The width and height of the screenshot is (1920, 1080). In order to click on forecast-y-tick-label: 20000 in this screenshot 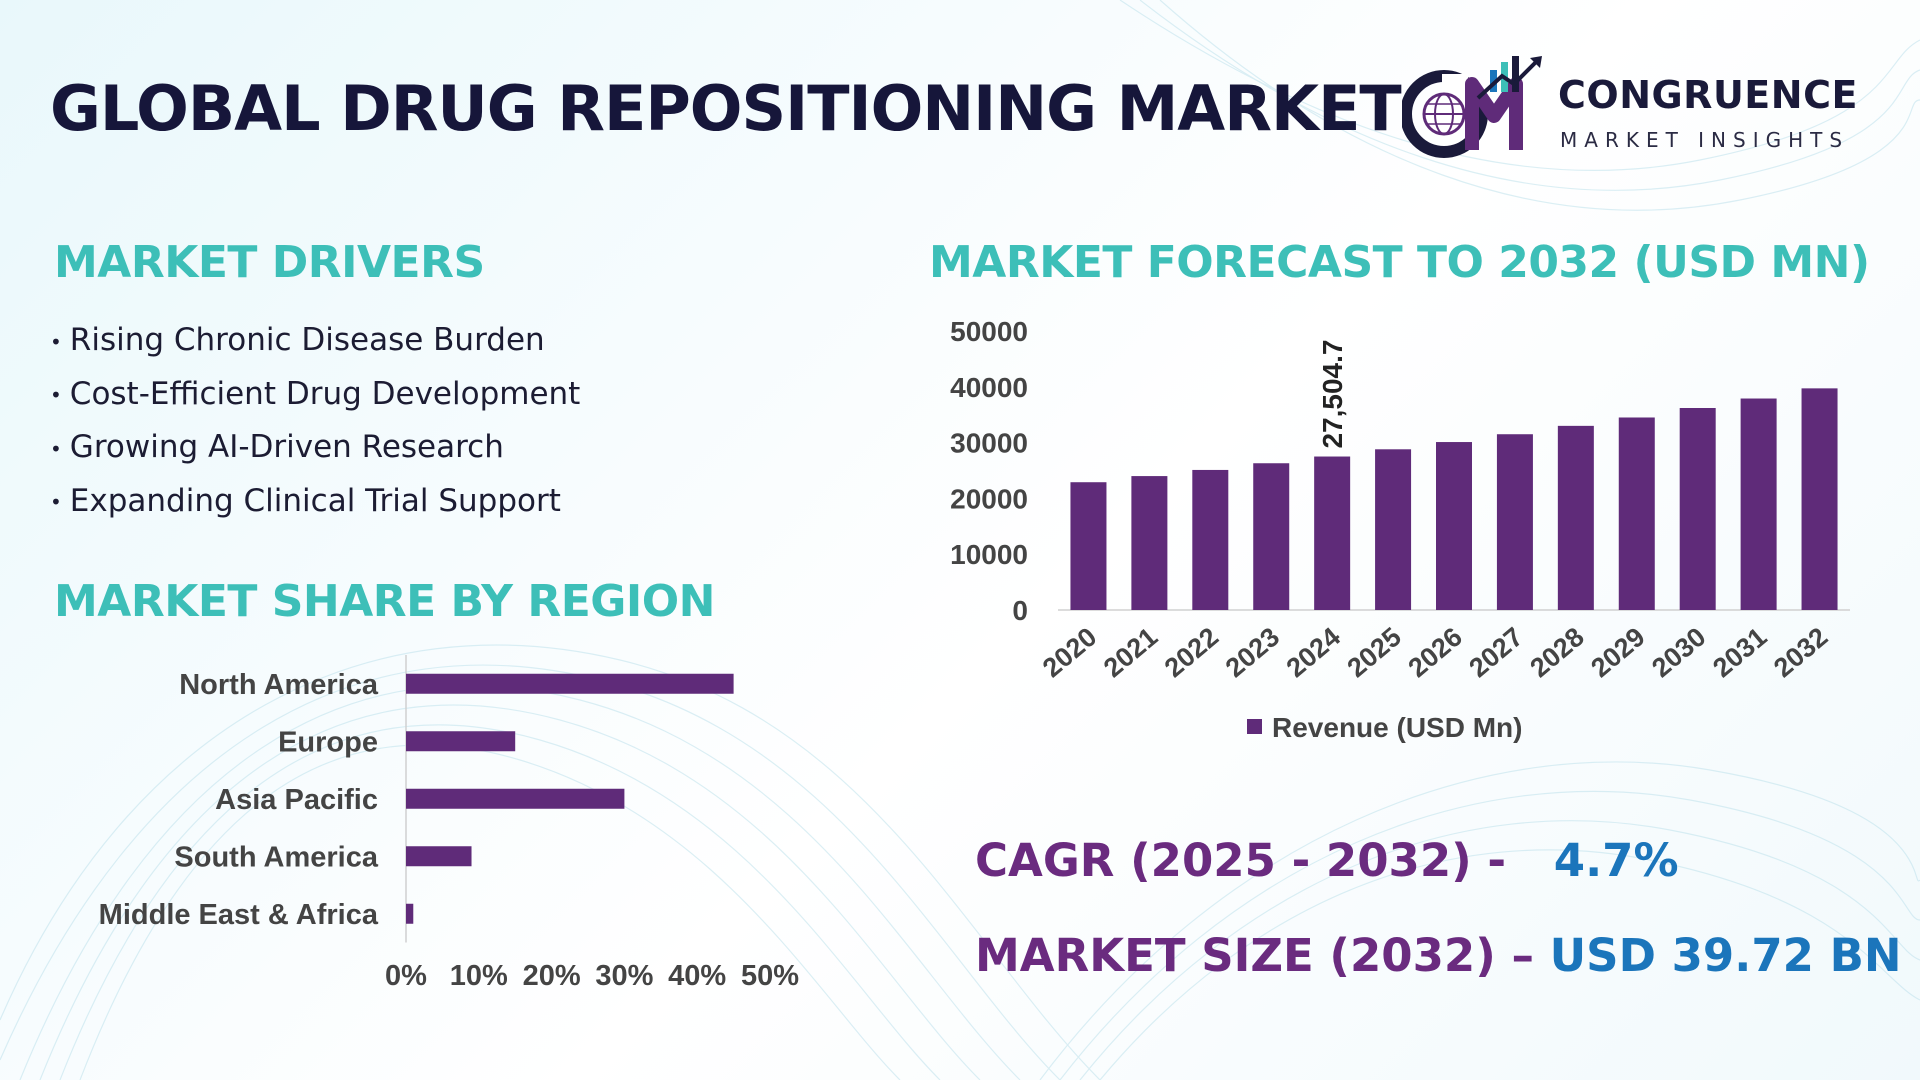, I will do `click(989, 498)`.